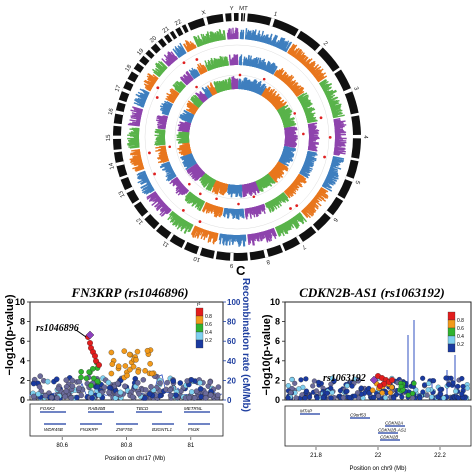 This screenshot has height=474, width=474. I want to click on chromosome-label: 3, so click(355, 89).